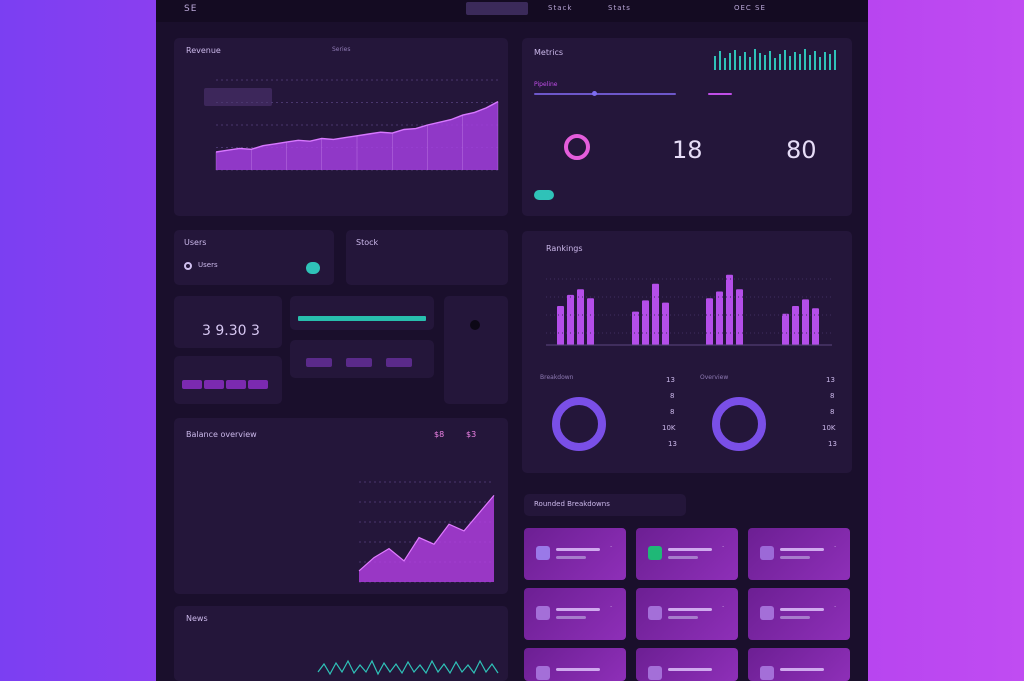 The width and height of the screenshot is (1024, 681). Describe the element at coordinates (544, 195) in the screenshot. I see `metrics-toggle` at that location.